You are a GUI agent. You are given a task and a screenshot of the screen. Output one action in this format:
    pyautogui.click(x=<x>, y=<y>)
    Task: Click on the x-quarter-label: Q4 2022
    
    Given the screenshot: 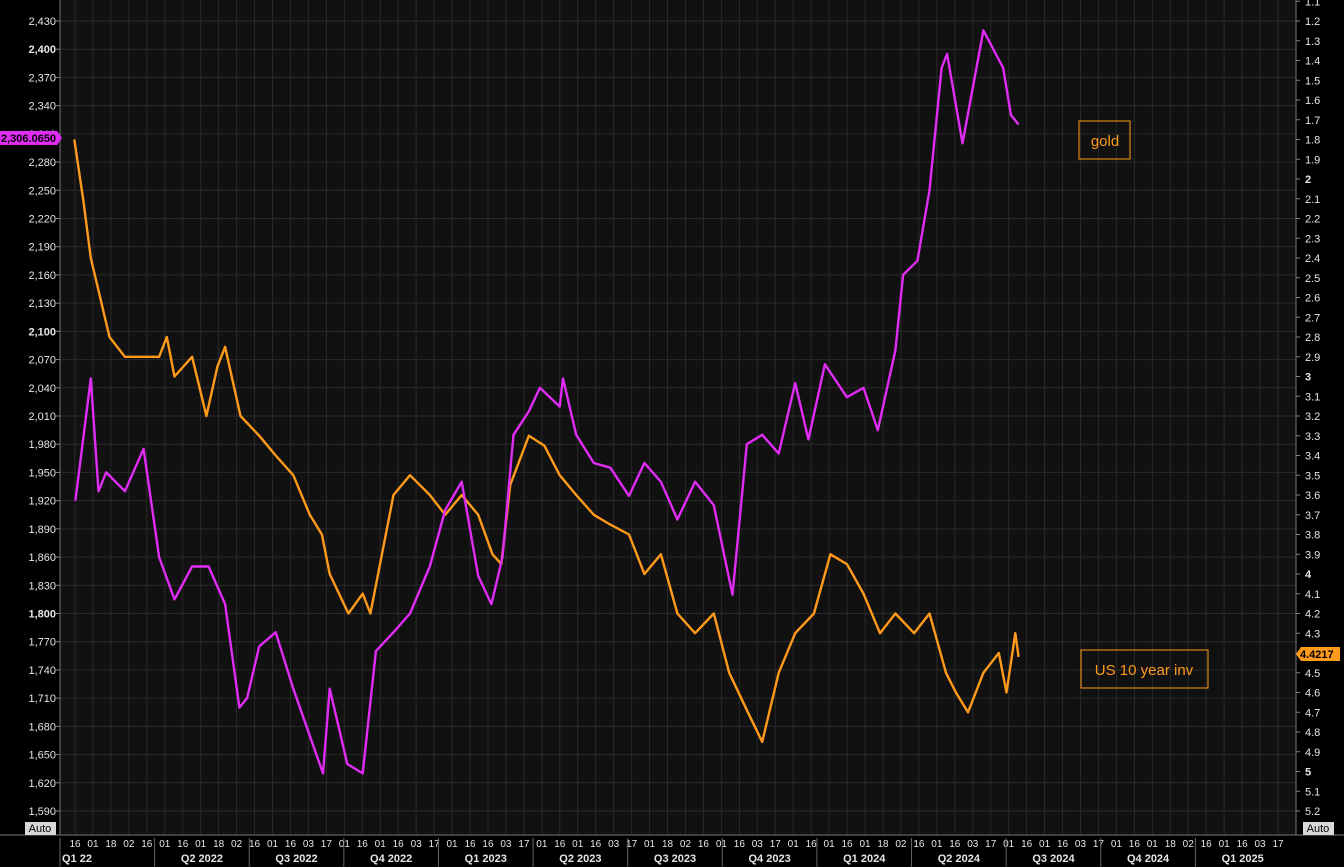 What is the action you would take?
    pyautogui.click(x=391, y=859)
    